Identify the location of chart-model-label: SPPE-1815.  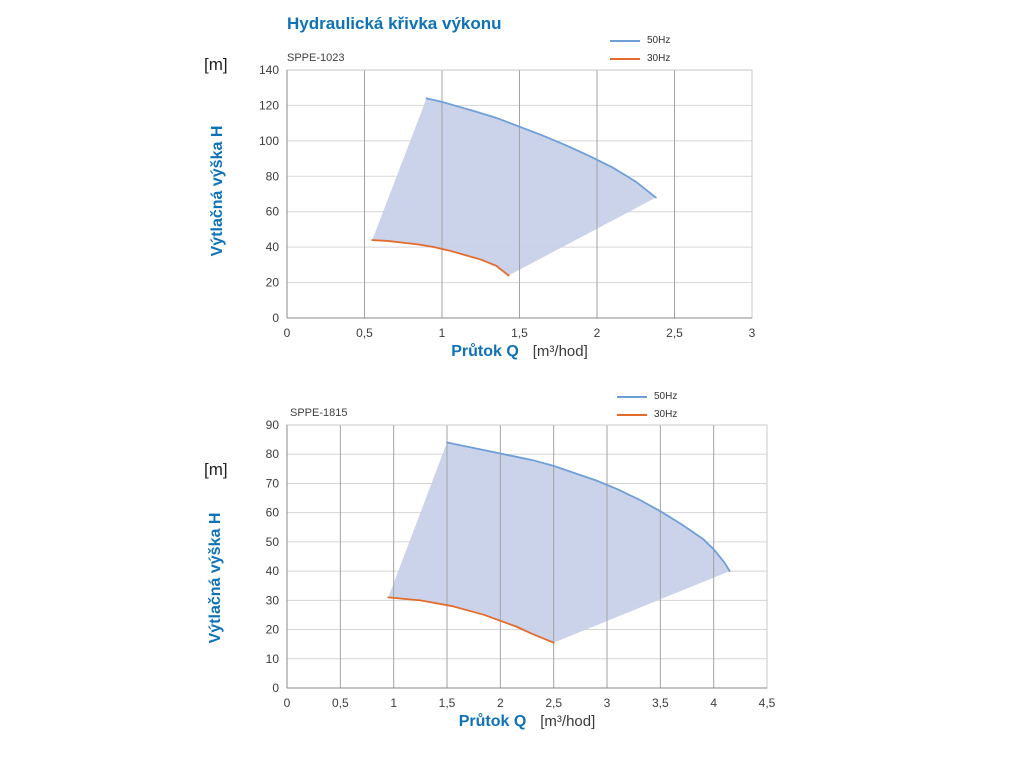
(319, 413).